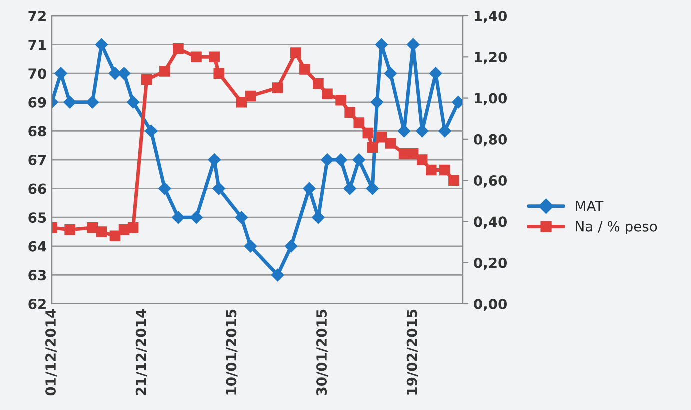 Image resolution: width=691 pixels, height=410 pixels. I want to click on y2-tick-label: 0,20, so click(491, 264).